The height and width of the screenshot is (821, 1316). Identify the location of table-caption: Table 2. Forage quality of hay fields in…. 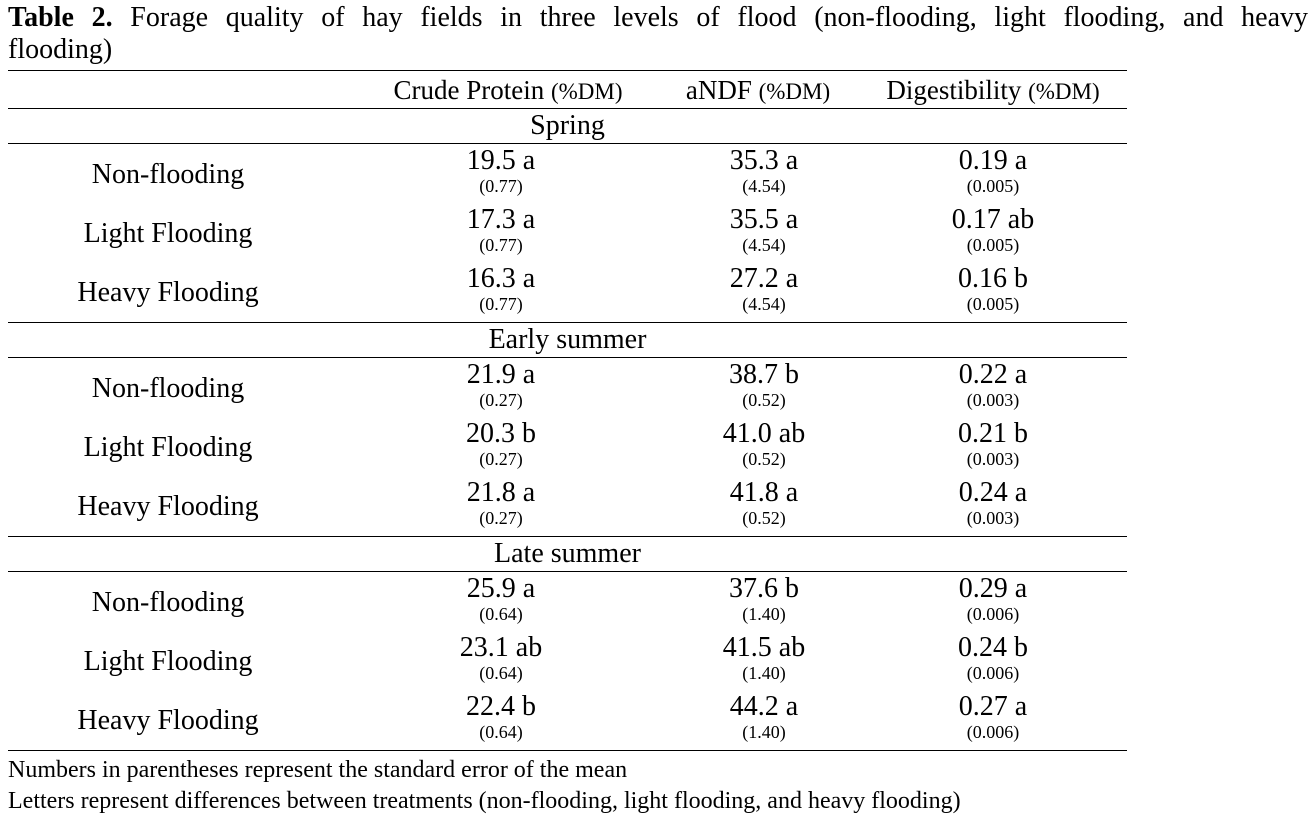
(658, 34).